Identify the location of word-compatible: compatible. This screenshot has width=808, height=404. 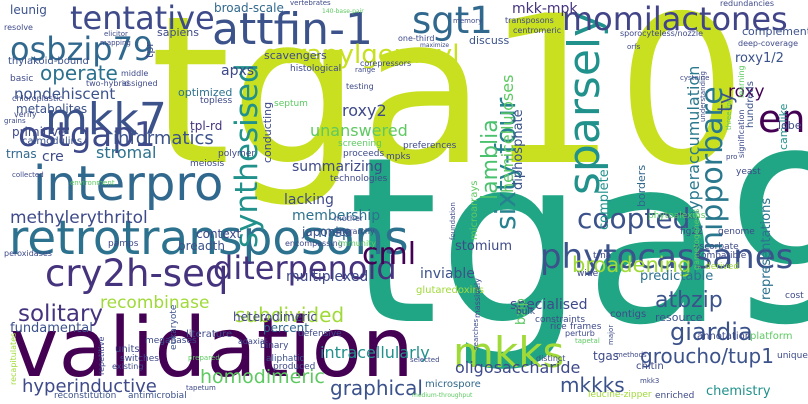
(721, 256).